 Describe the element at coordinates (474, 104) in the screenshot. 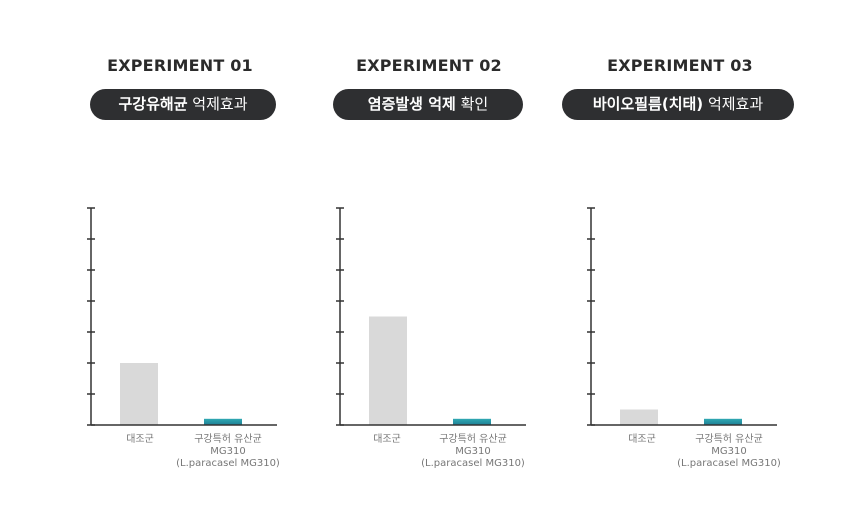

I see `subtitle-rest: 확인` at that location.